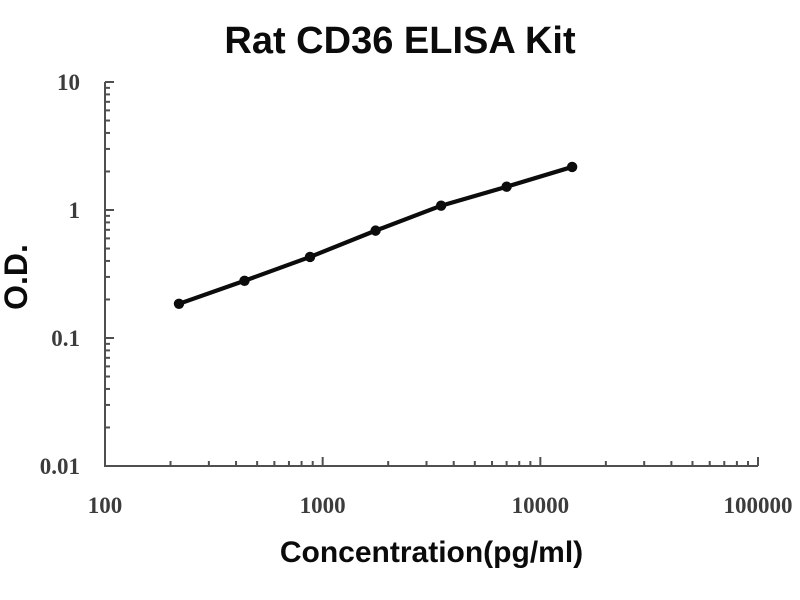 The height and width of the screenshot is (600, 800). Describe the element at coordinates (541, 505) in the screenshot. I see `x-tick-label: 10000` at that location.